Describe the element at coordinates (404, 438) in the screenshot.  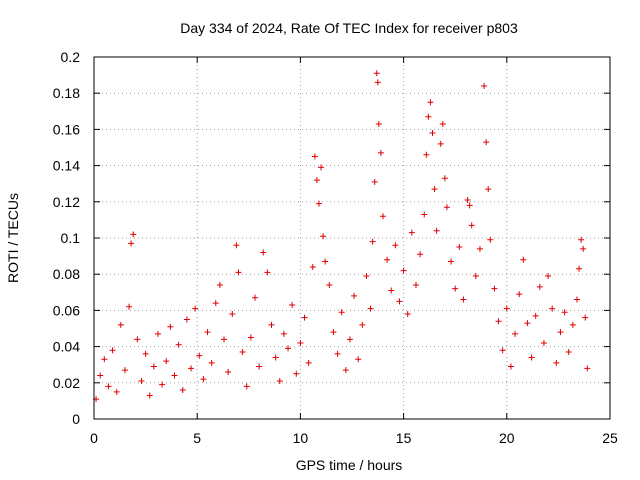
I see `x-tick-label: 15` at that location.